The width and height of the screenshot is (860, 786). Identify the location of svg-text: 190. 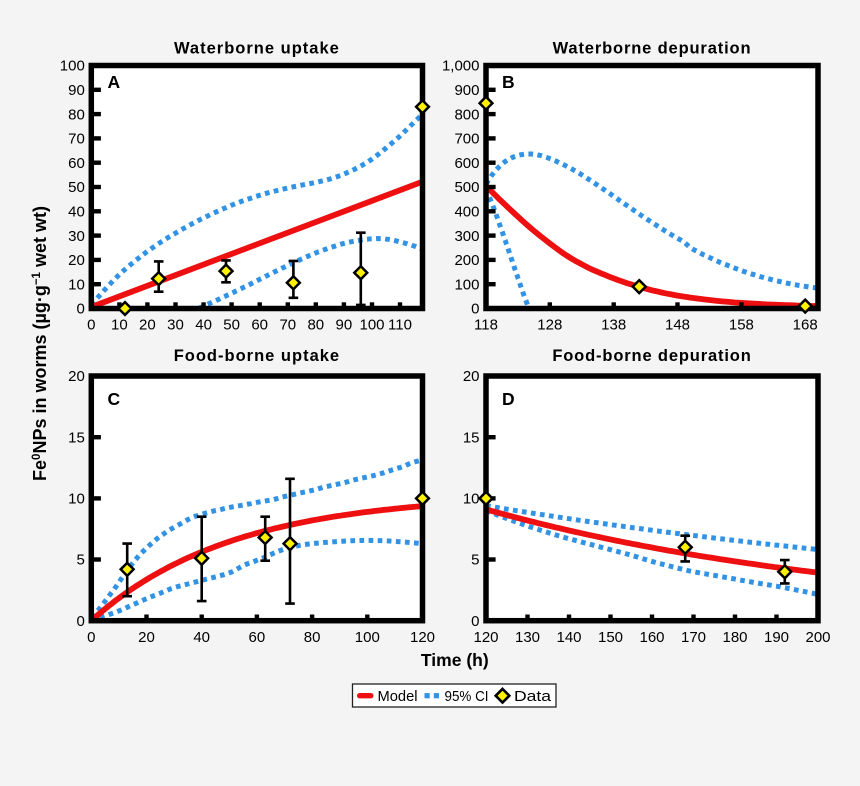
(776, 637).